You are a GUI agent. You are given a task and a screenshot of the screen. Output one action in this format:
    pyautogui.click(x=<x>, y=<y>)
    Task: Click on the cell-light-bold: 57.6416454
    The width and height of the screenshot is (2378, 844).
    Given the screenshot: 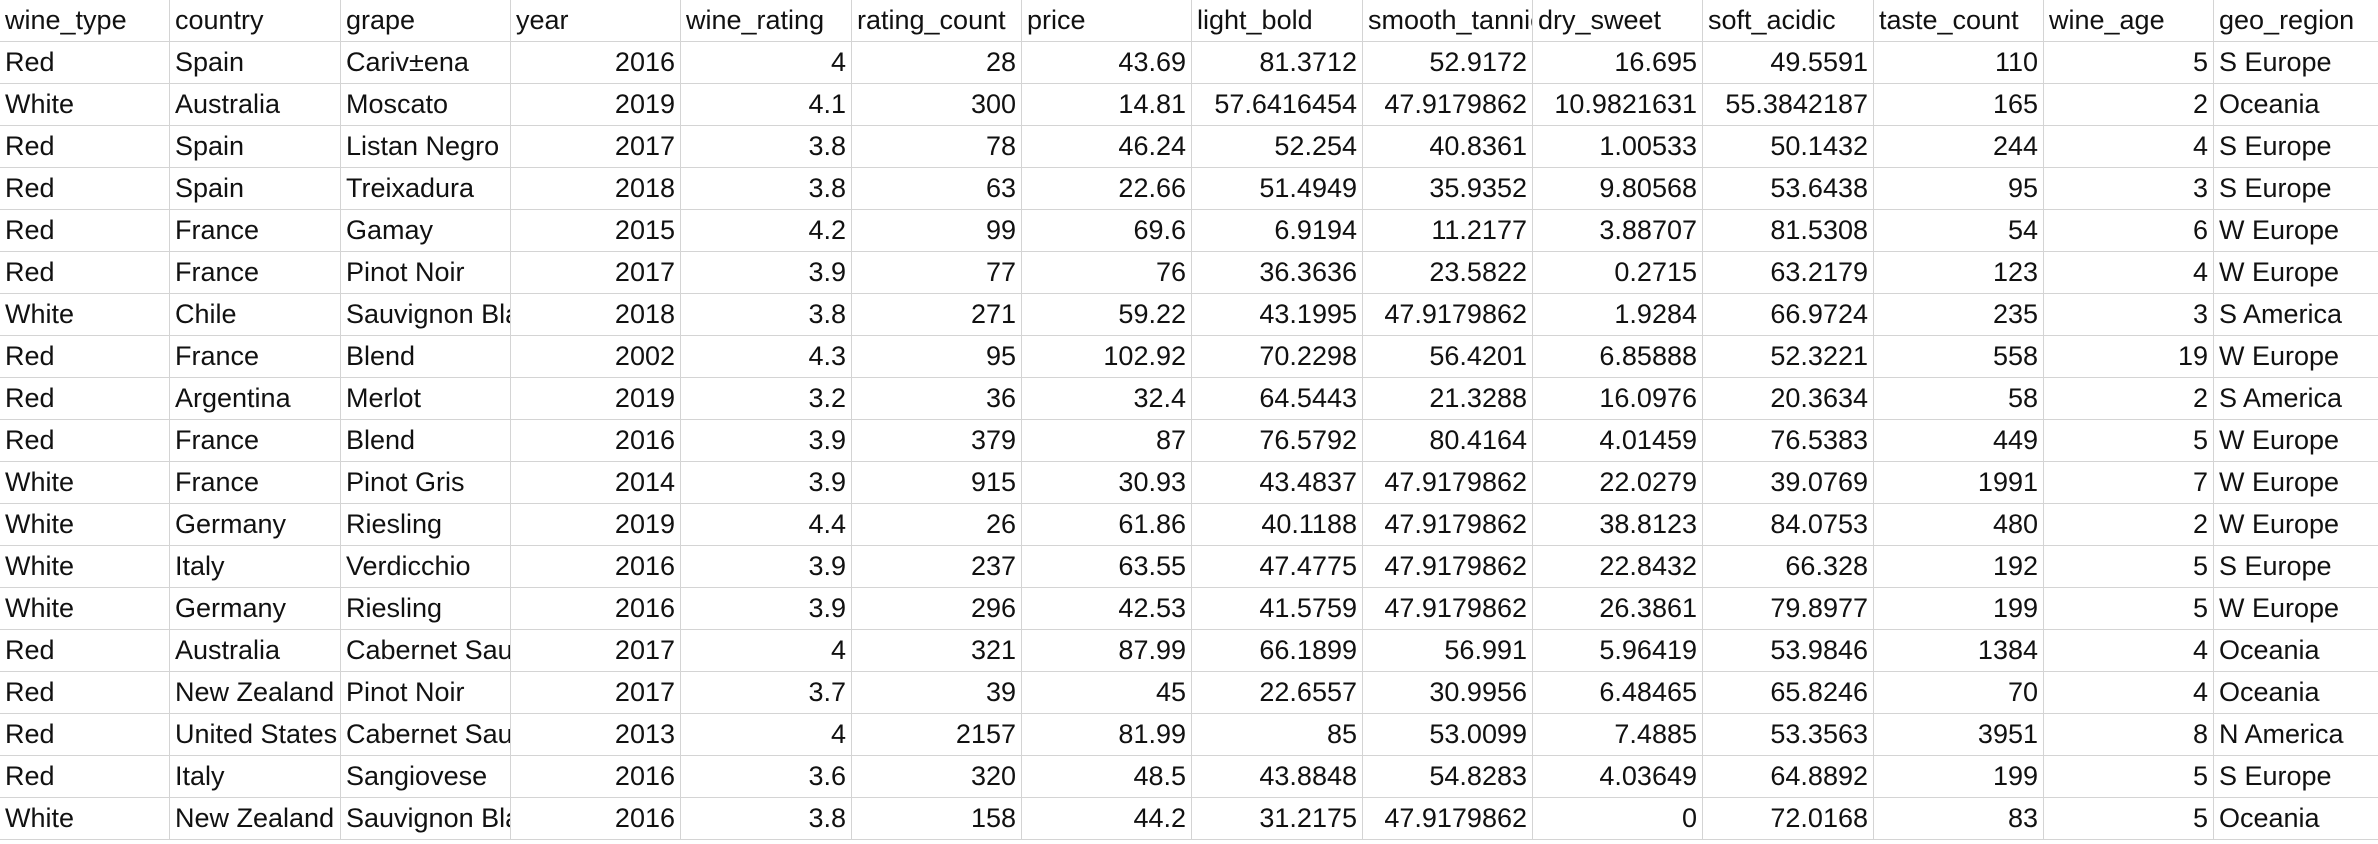 What is the action you would take?
    pyautogui.click(x=1277, y=104)
    